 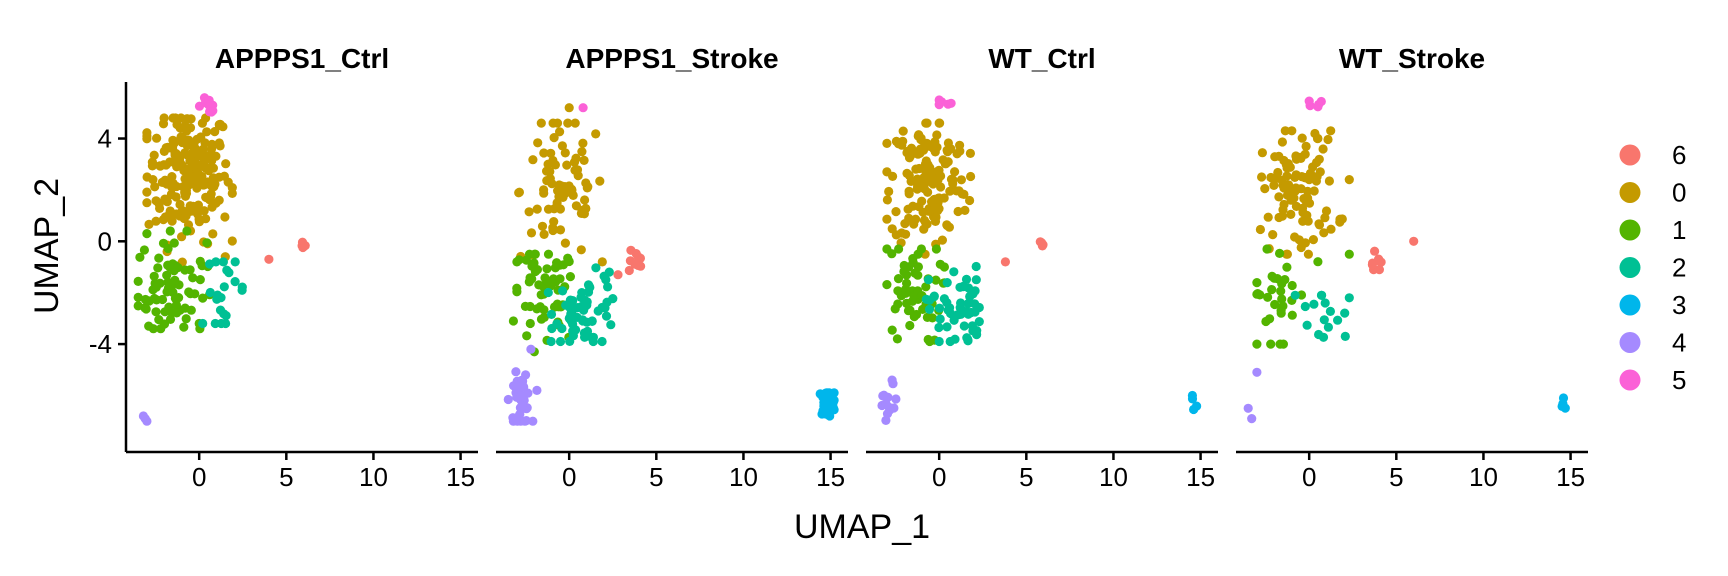 I want to click on x-axis-title: UMAP_1, so click(x=862, y=527).